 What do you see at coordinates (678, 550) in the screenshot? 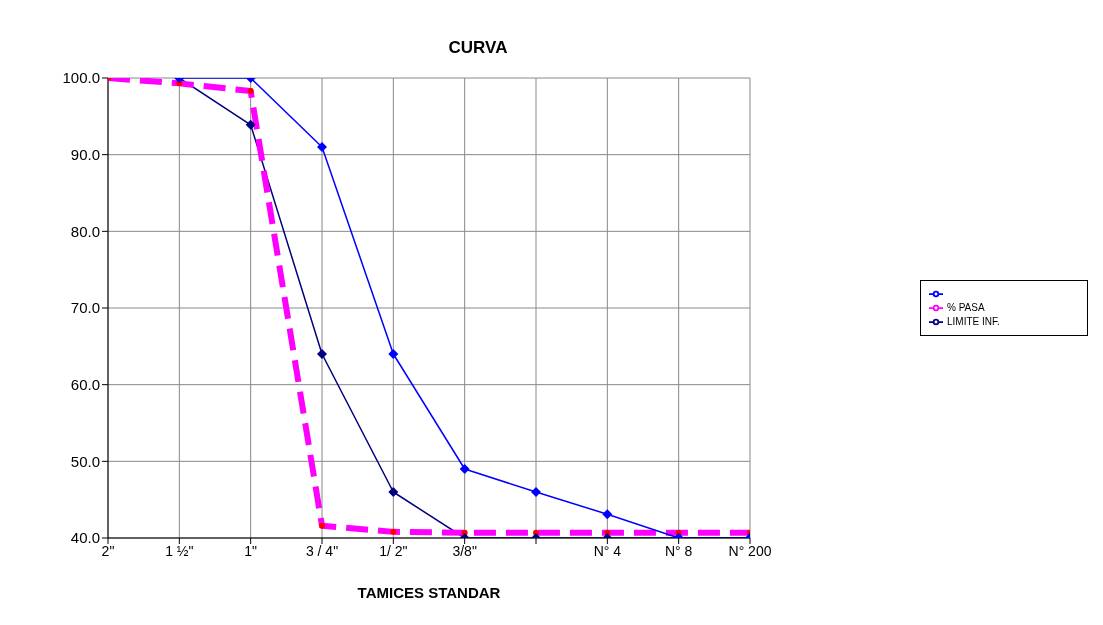
I see `x-tick-label: N° 8` at bounding box center [678, 550].